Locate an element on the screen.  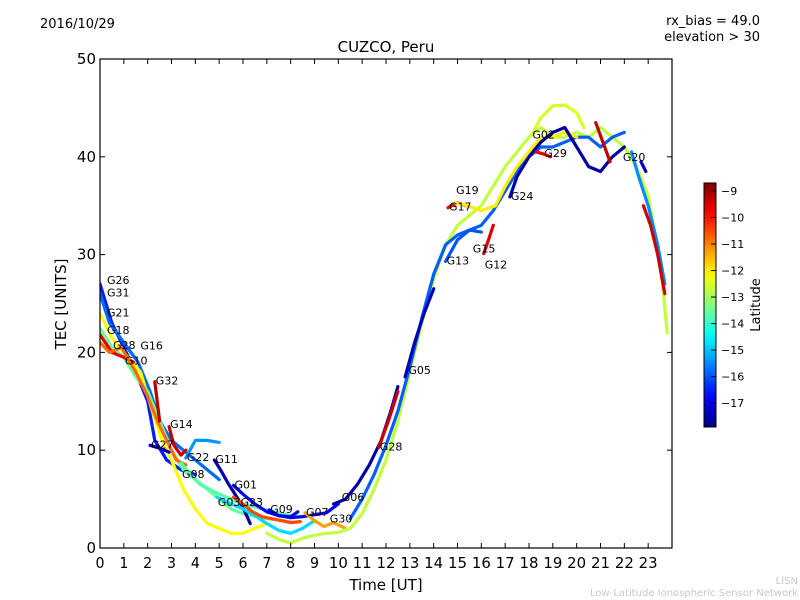
colorbar-tick-label: −11 is located at coordinates (732, 244).